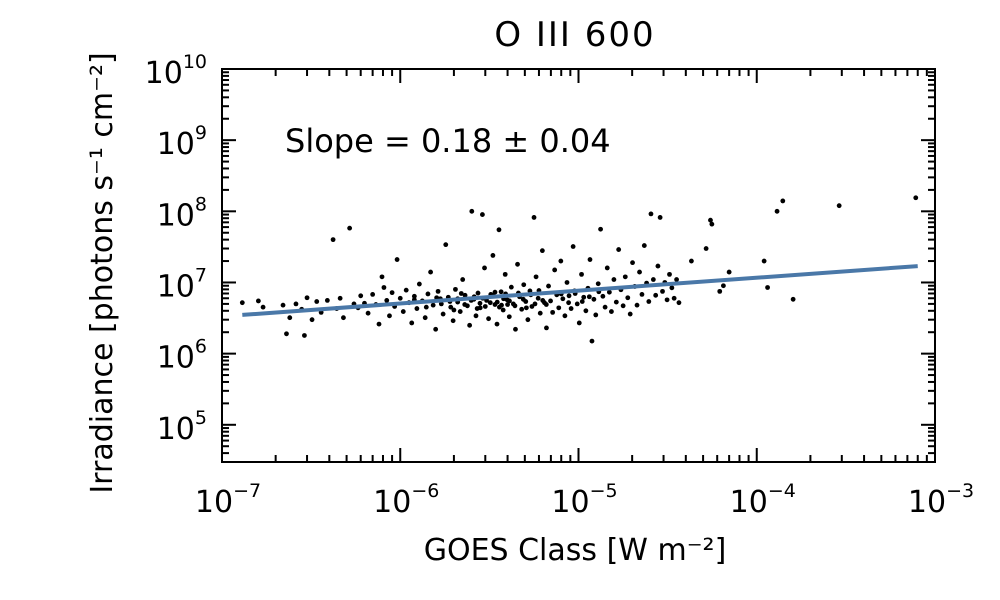  I want to click on y-tick-label: 10⁵, so click(182, 427).